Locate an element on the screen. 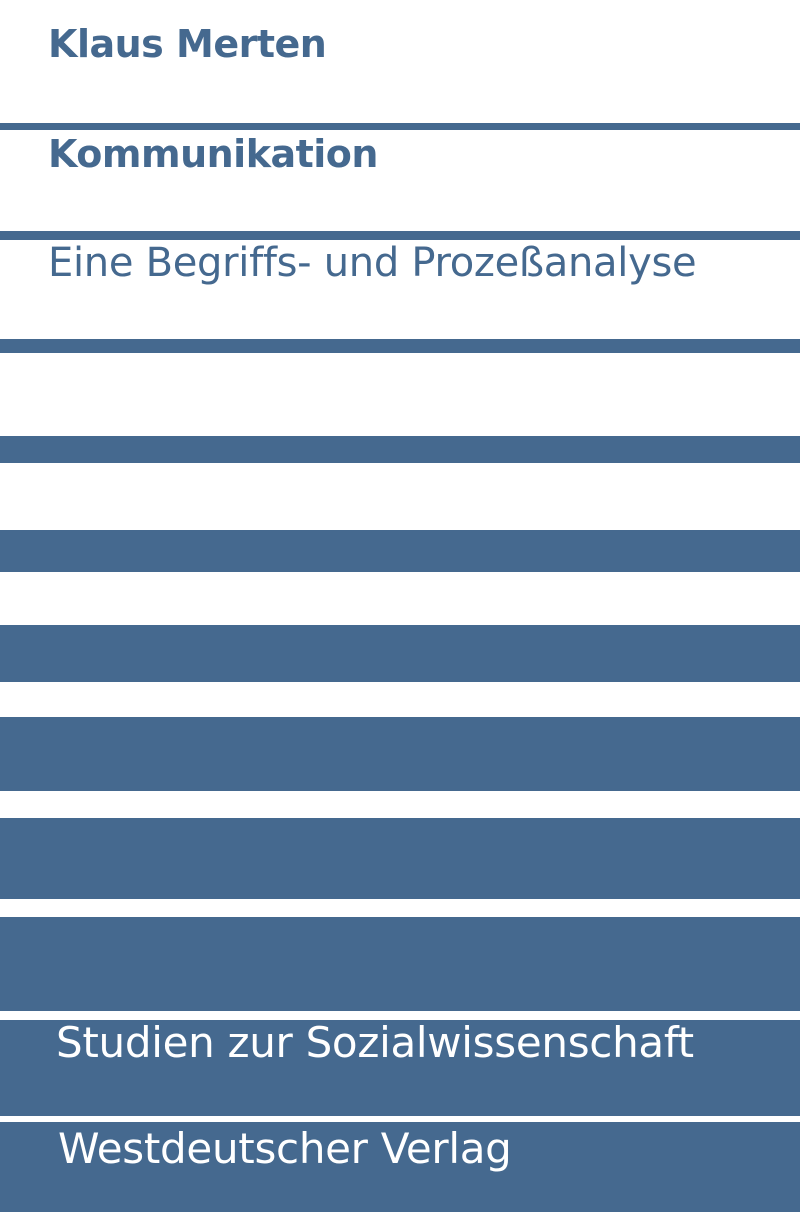  publisher-band is located at coordinates (400, 1167).